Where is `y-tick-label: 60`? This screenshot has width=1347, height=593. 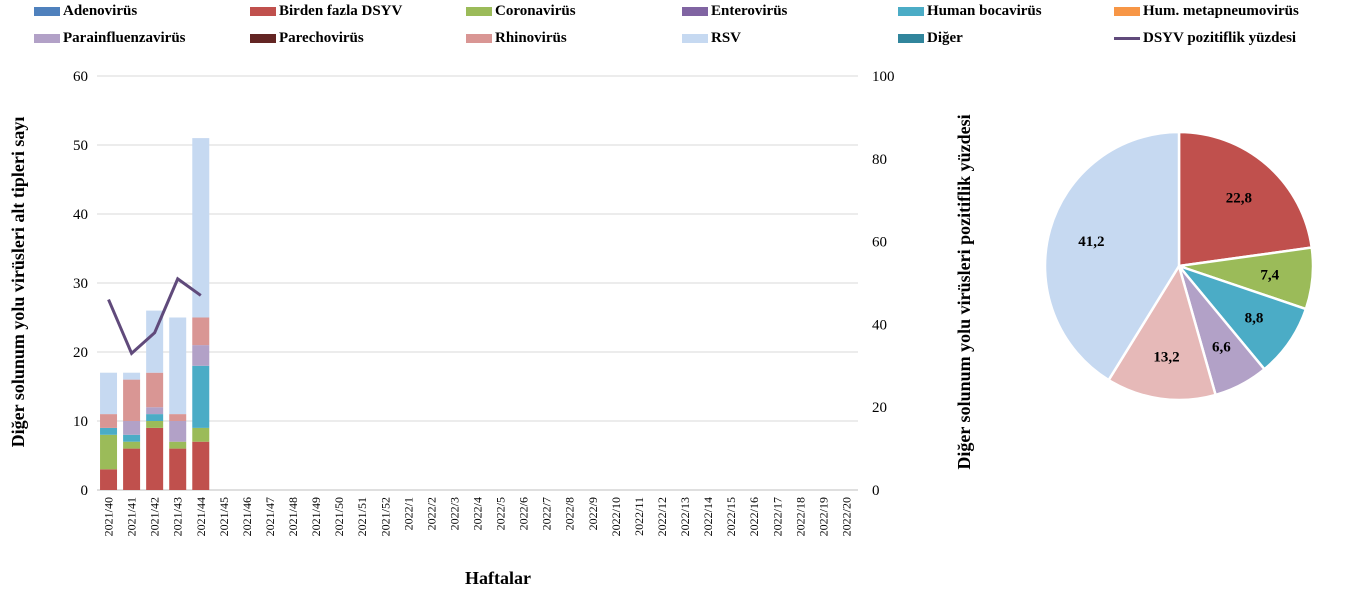
y-tick-label: 60 is located at coordinates (80, 77).